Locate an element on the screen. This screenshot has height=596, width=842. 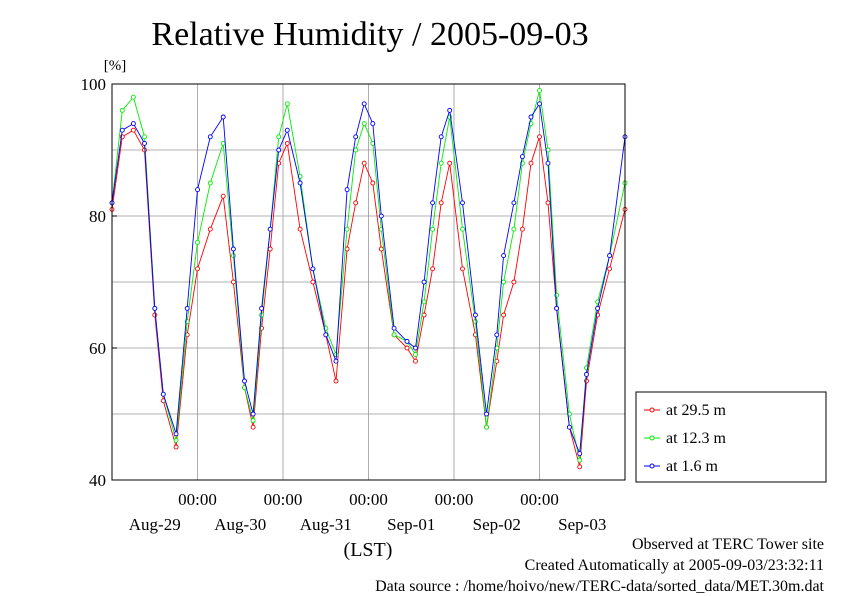
x-date-label: Aug-31 is located at coordinates (326, 524).